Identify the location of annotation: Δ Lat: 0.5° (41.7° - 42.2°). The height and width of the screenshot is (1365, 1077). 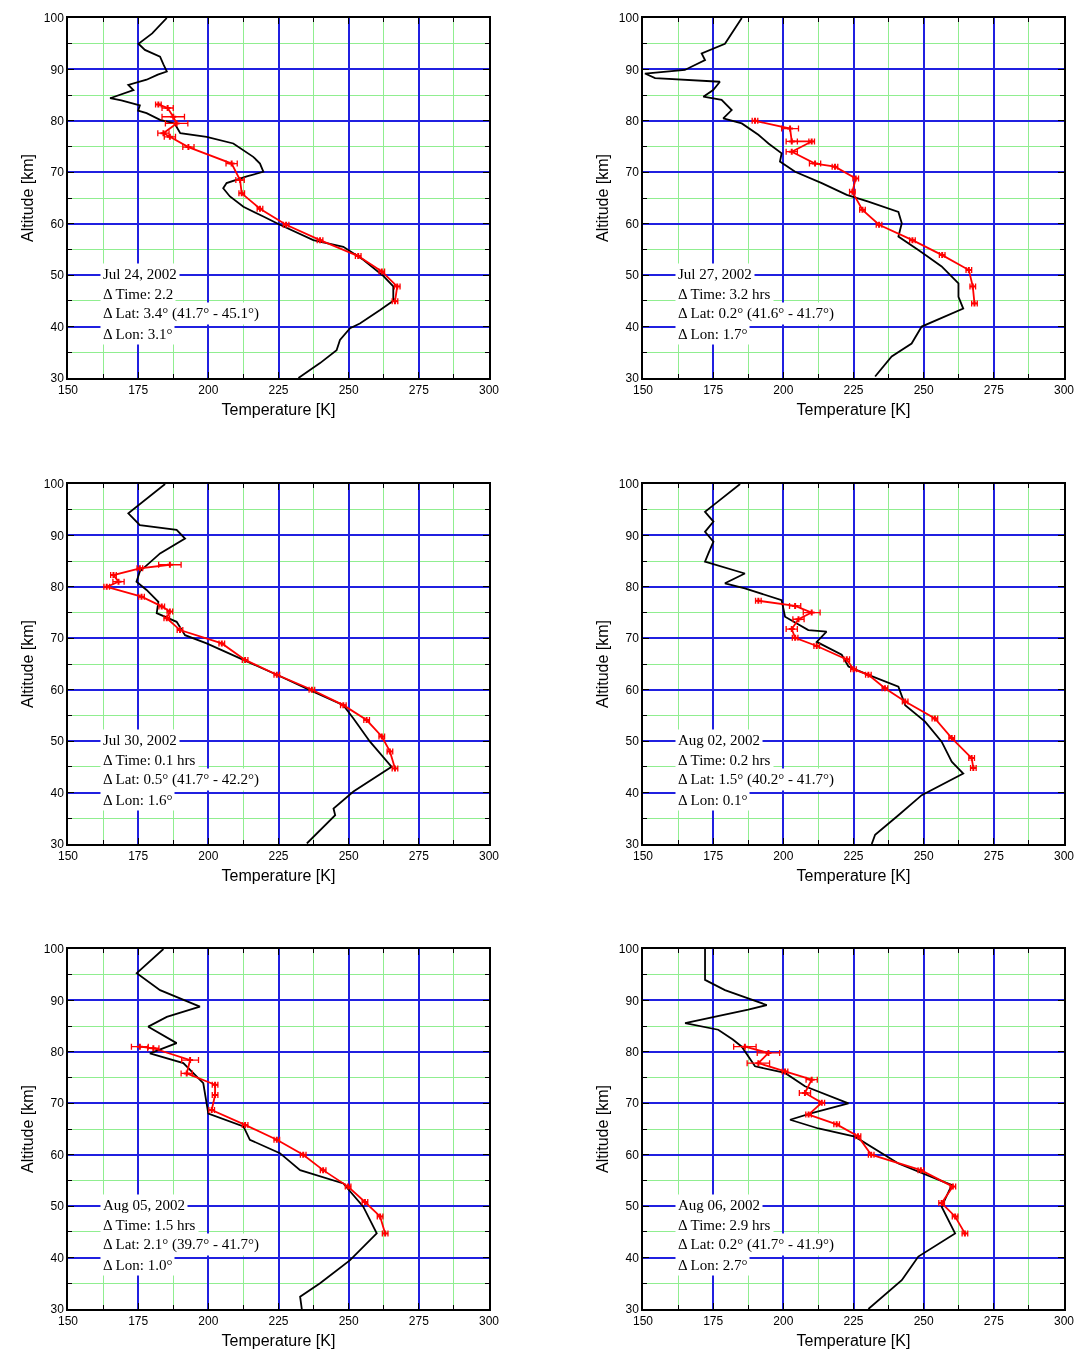
(181, 779).